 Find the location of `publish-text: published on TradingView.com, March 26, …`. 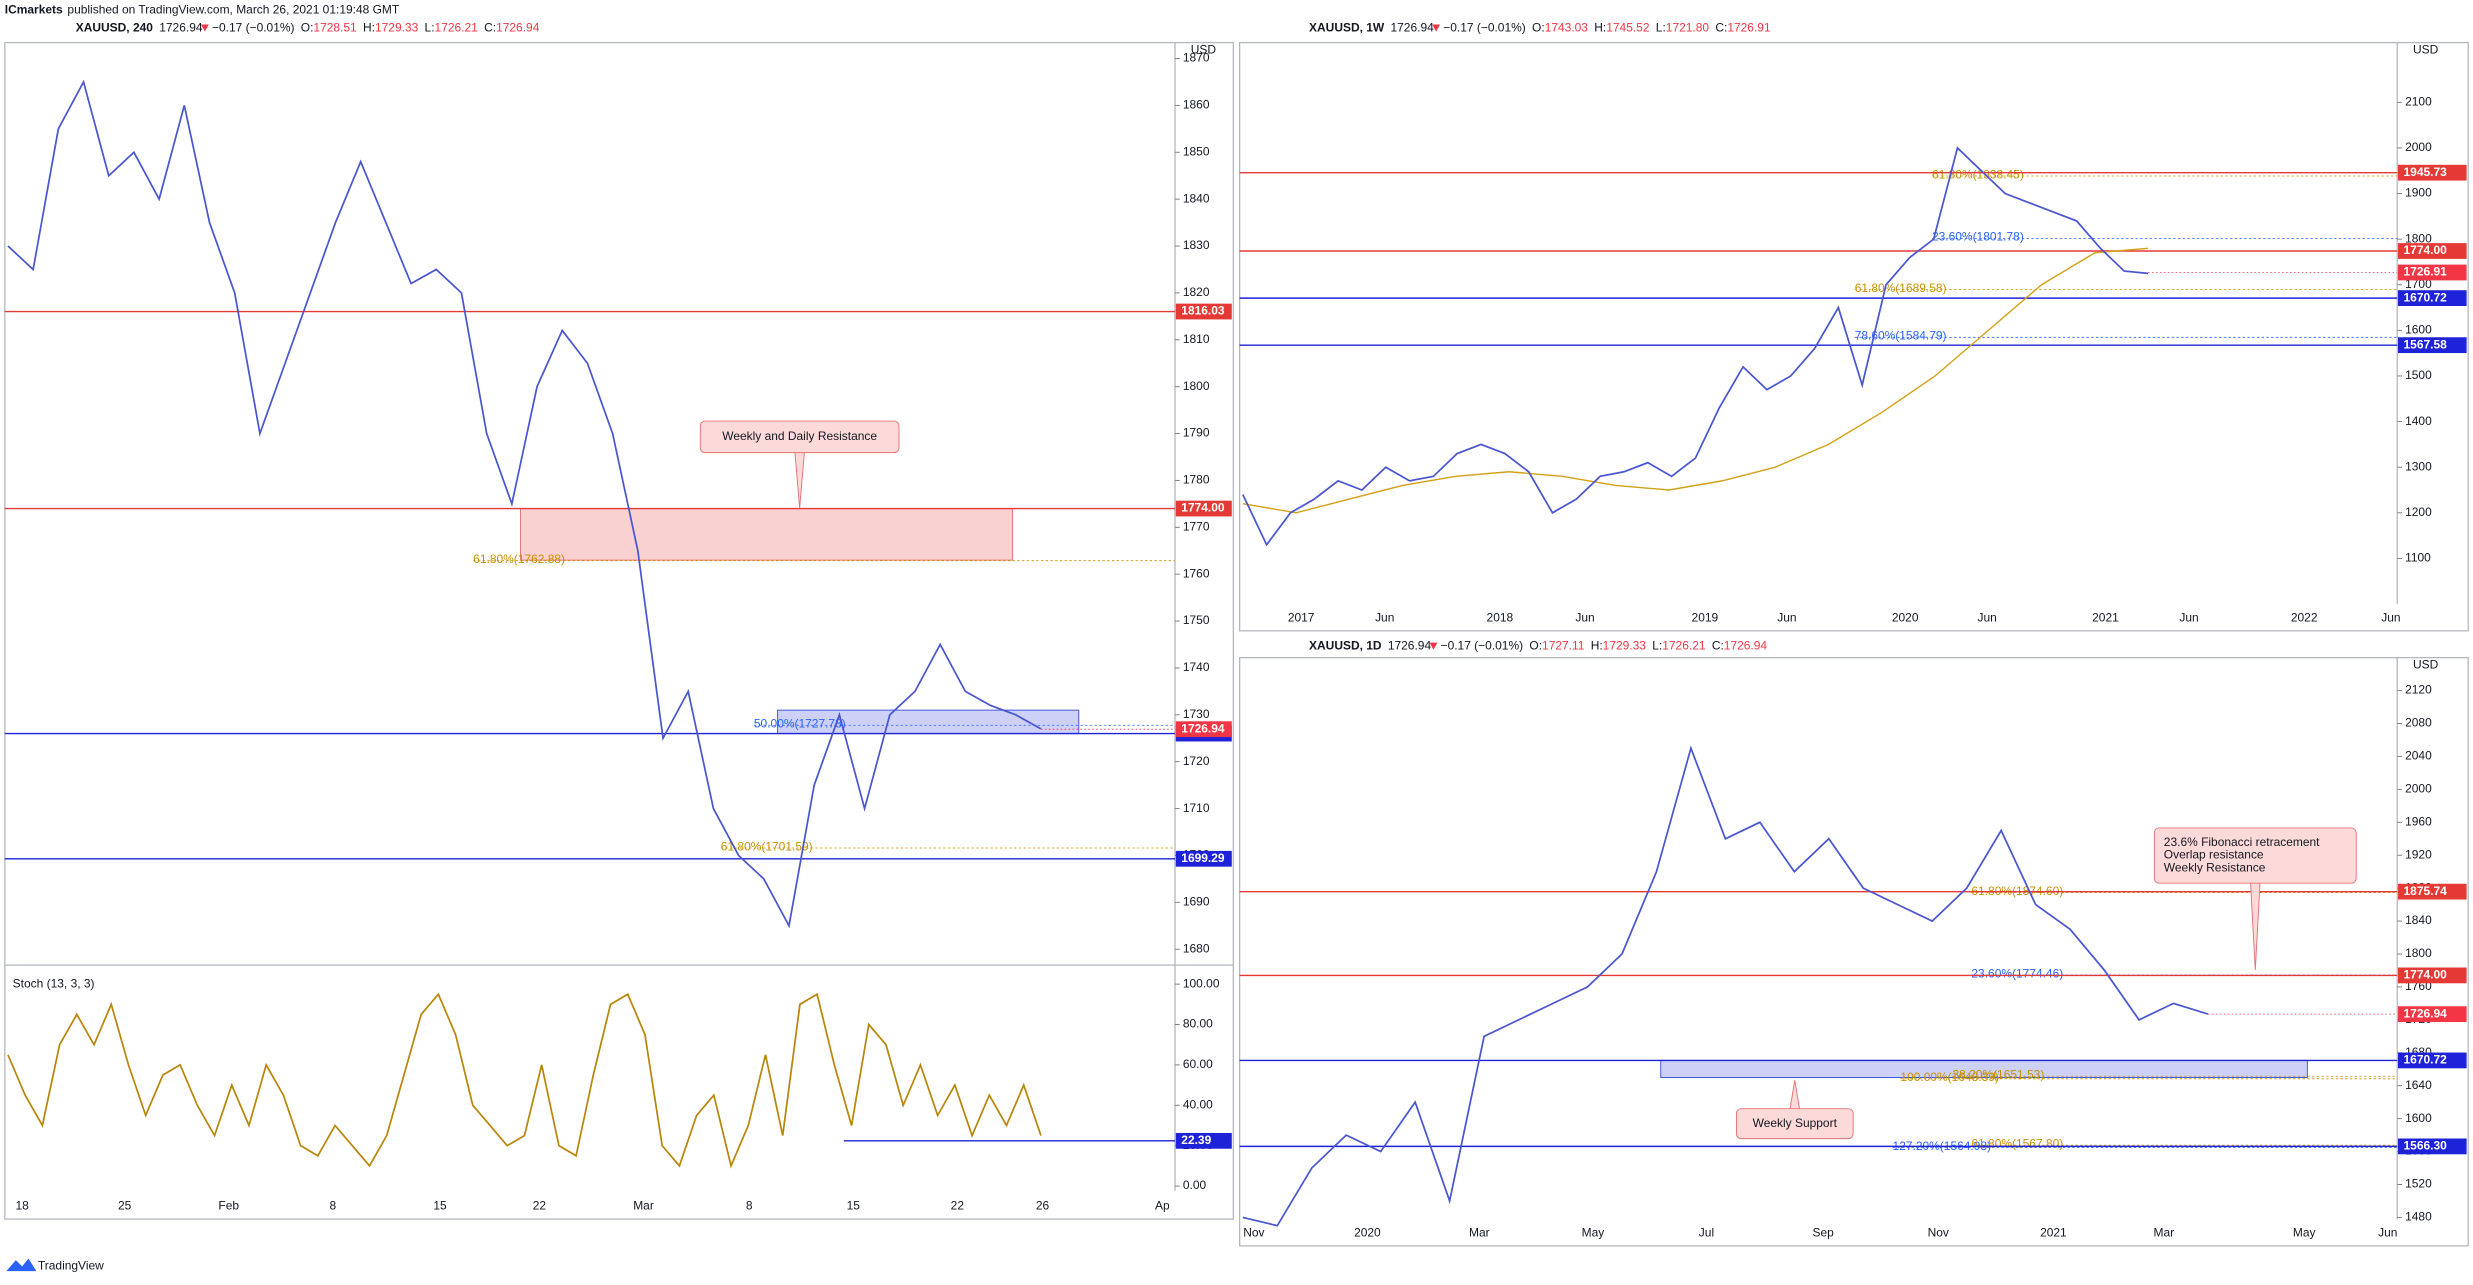

publish-text: published on TradingView.com, March 26, … is located at coordinates (233, 9).